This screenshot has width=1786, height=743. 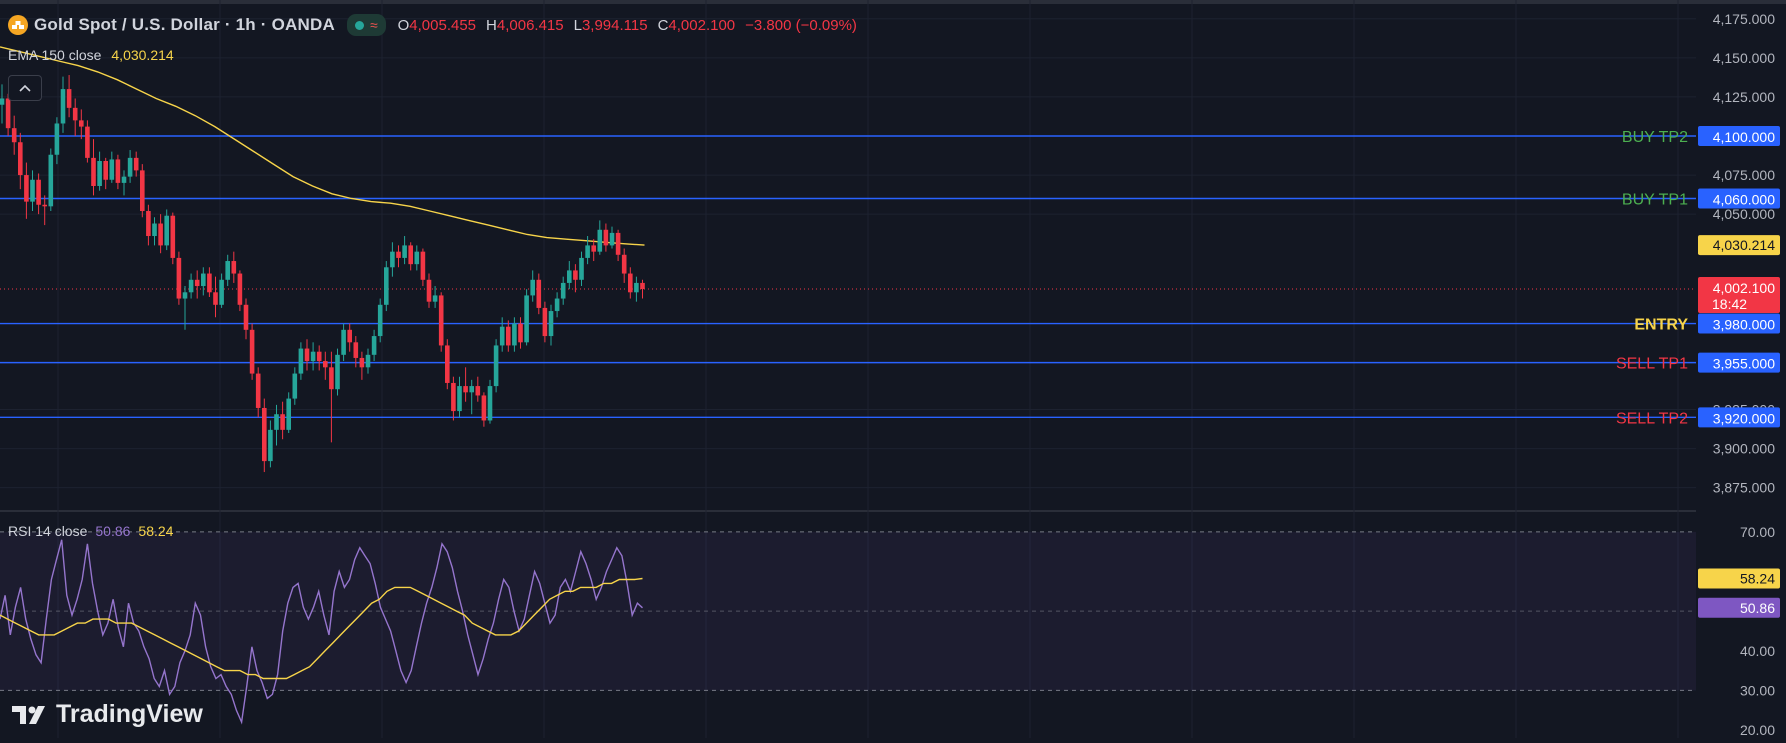 I want to click on ema-price-marker, so click(x=1739, y=245).